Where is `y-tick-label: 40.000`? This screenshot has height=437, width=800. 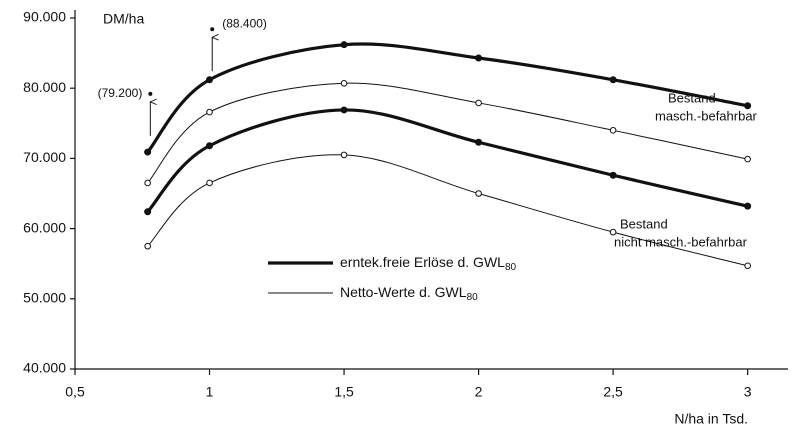
y-tick-label: 40.000 is located at coordinates (44, 368).